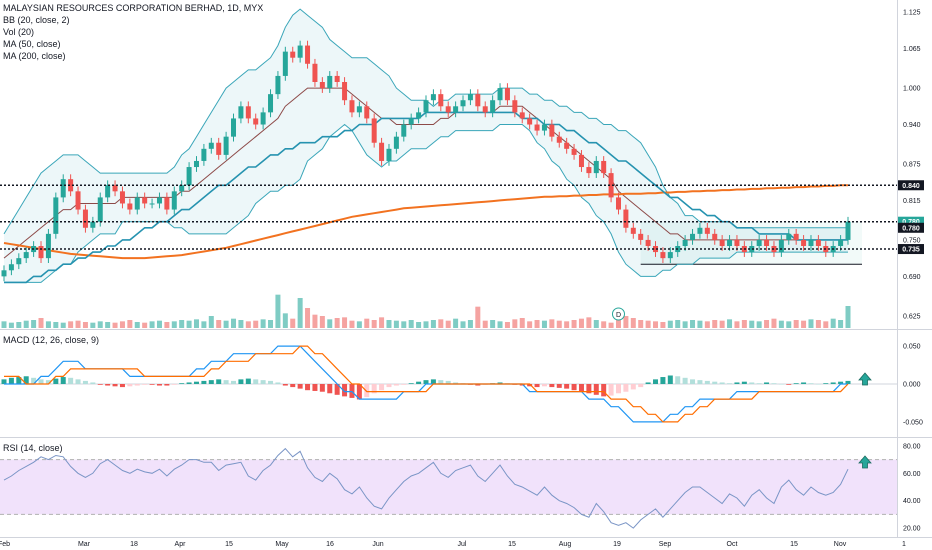  Describe the element at coordinates (904, 544) in the screenshot. I see `time-tick-label: 1` at that location.